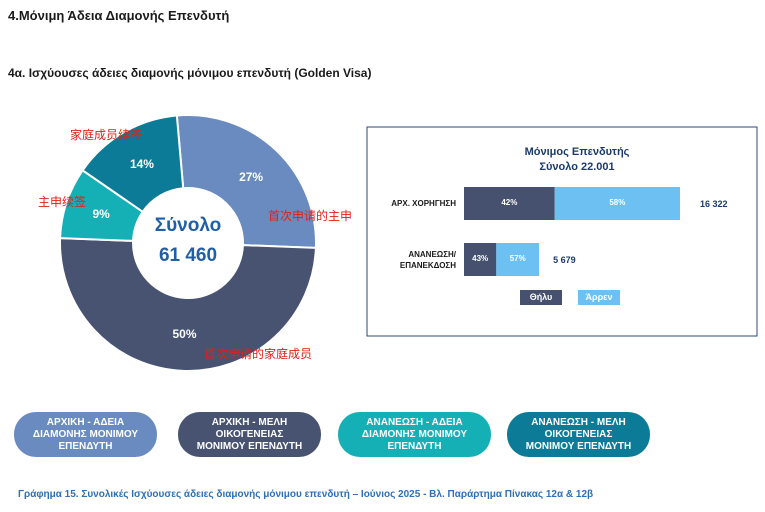  What do you see at coordinates (577, 167) in the screenshot?
I see `bar-chart-subtitle: Σύνολο 22.001` at bounding box center [577, 167].